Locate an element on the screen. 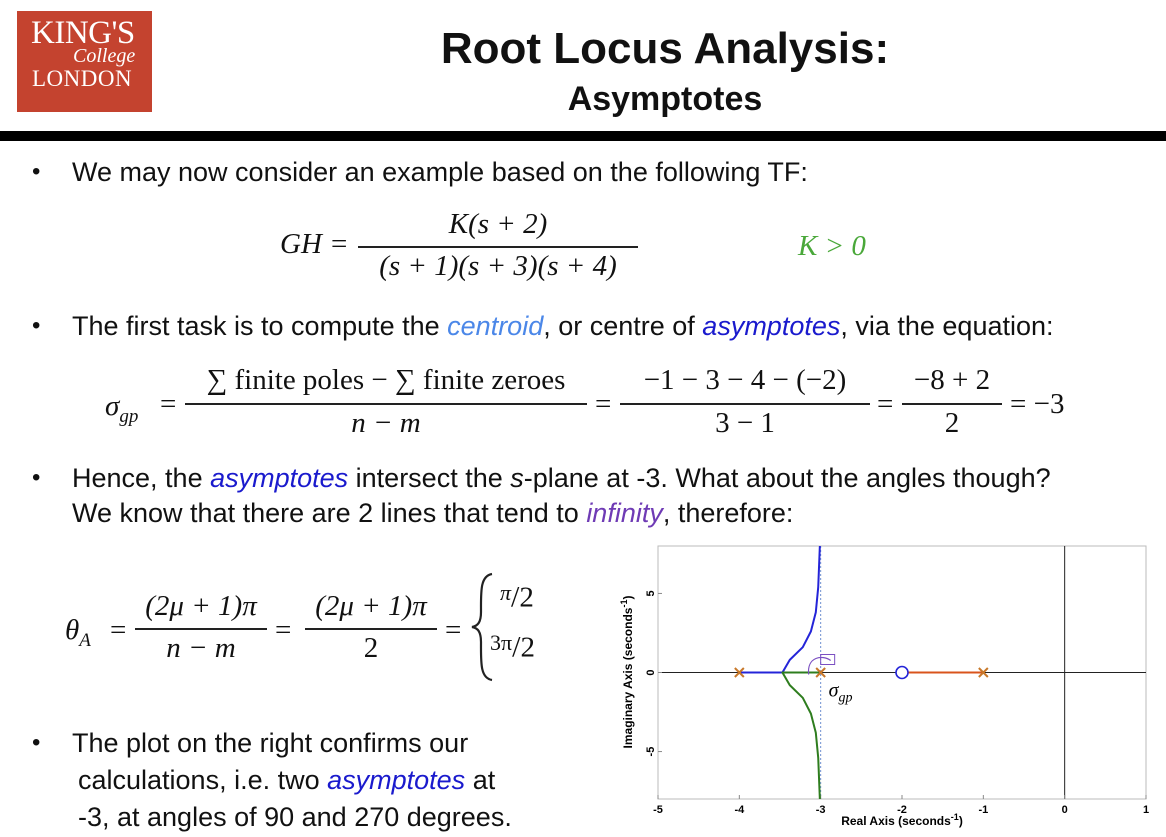 Image resolution: width=1166 pixels, height=837 pixels. y-tick-label: 0 is located at coordinates (651, 672).